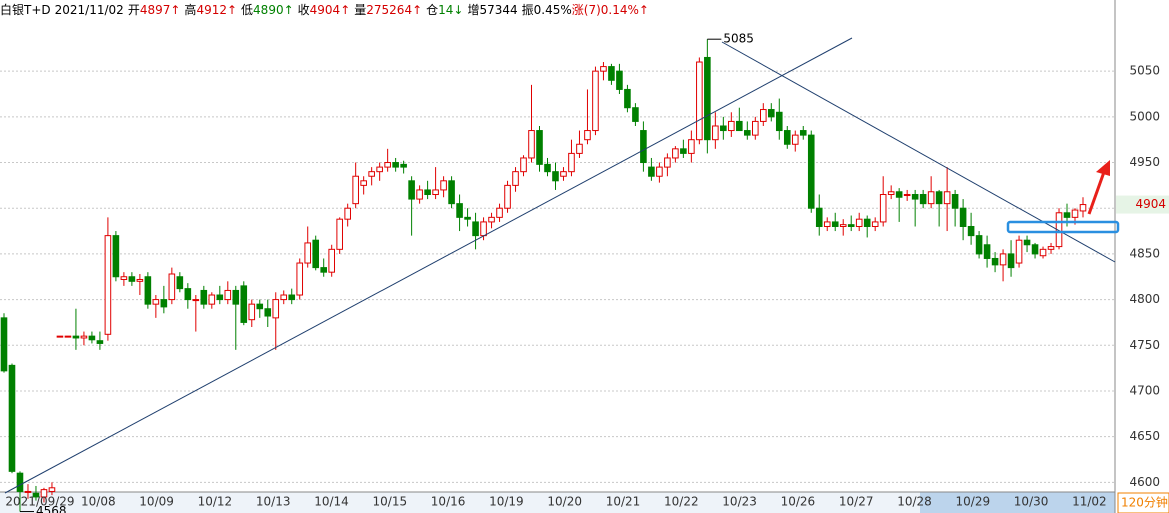 The width and height of the screenshot is (1169, 513). Describe the element at coordinates (1096, 193) in the screenshot. I see `arrow` at that location.